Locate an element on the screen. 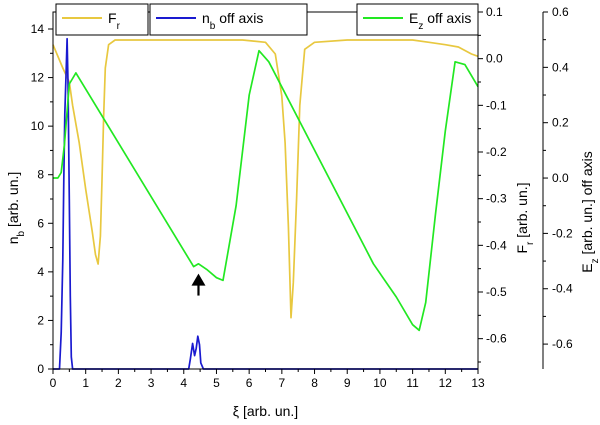 This screenshot has width=600, height=425. x-tick-label: 6 is located at coordinates (249, 383).